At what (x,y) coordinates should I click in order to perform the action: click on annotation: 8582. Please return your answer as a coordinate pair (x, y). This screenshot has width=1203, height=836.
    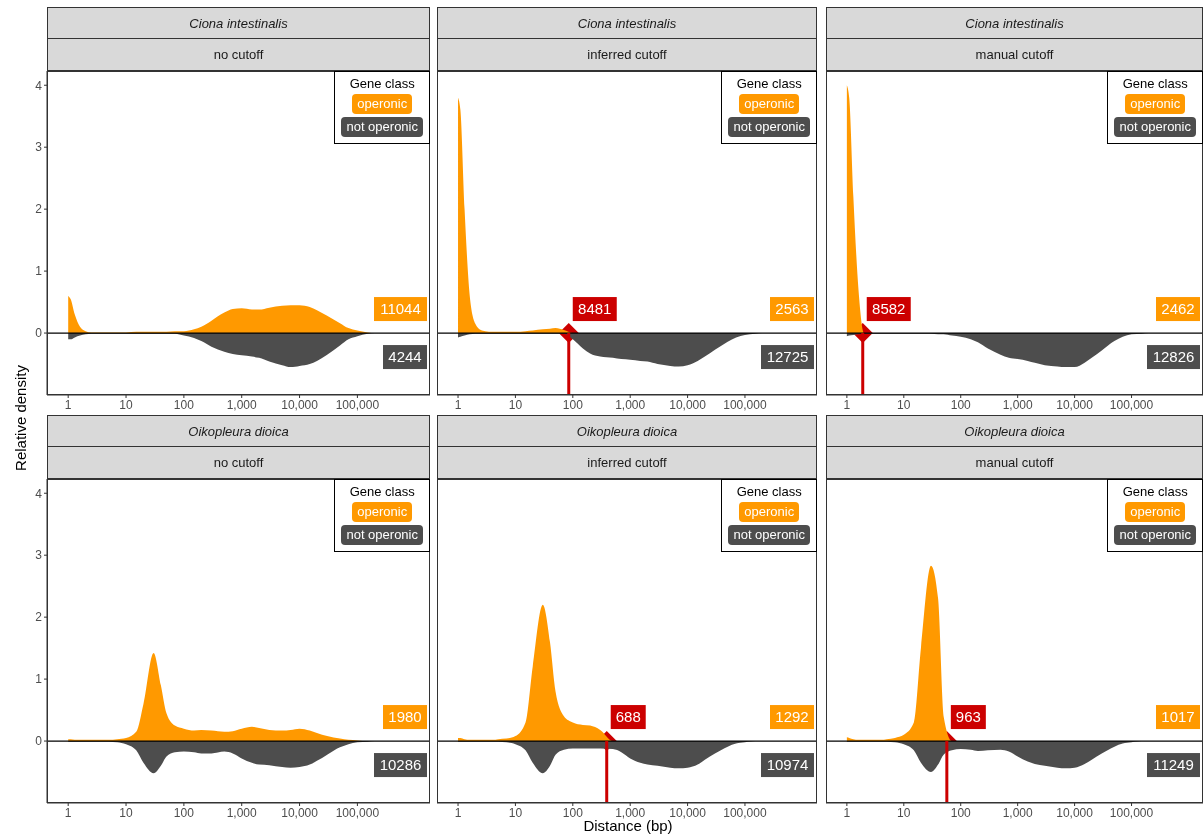
    Looking at the image, I should click on (889, 309).